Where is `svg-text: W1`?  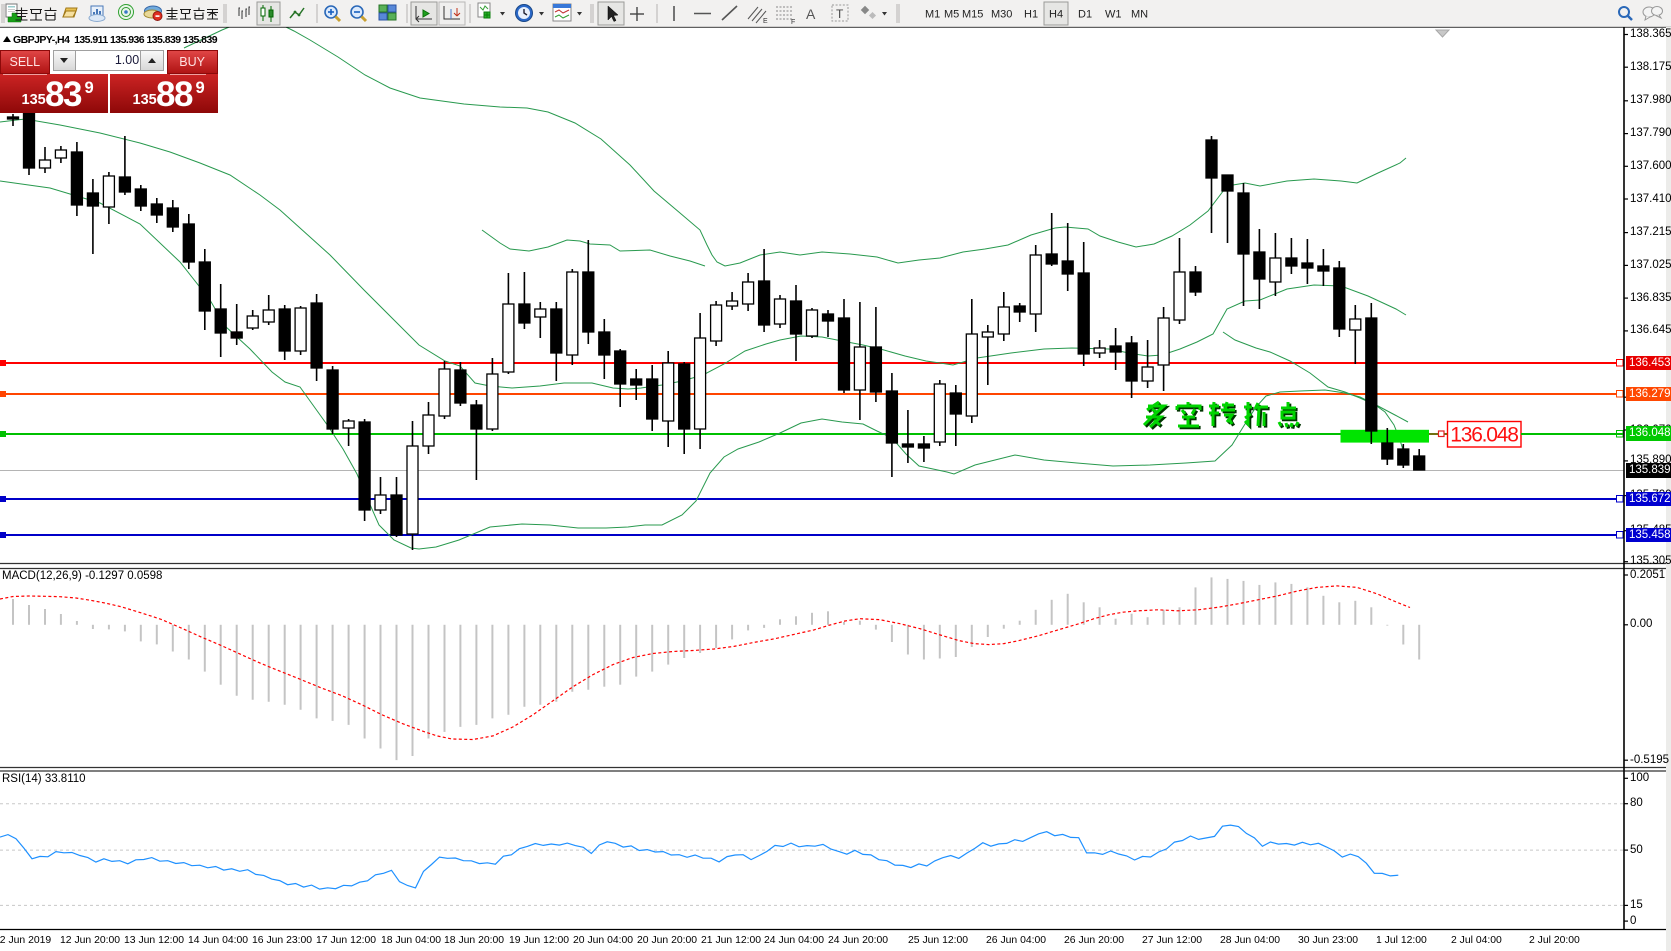 svg-text: W1 is located at coordinates (1113, 15).